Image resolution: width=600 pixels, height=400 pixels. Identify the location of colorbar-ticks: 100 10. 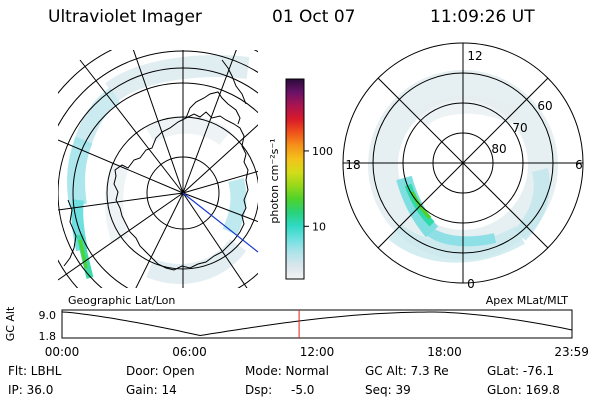
(318, 189).